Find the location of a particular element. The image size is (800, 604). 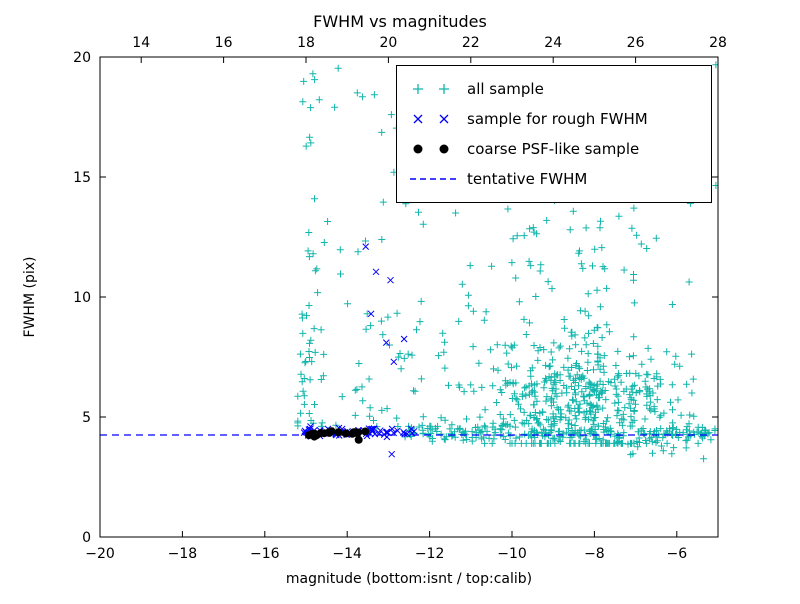

x-tick-label: −6 is located at coordinates (676, 554).